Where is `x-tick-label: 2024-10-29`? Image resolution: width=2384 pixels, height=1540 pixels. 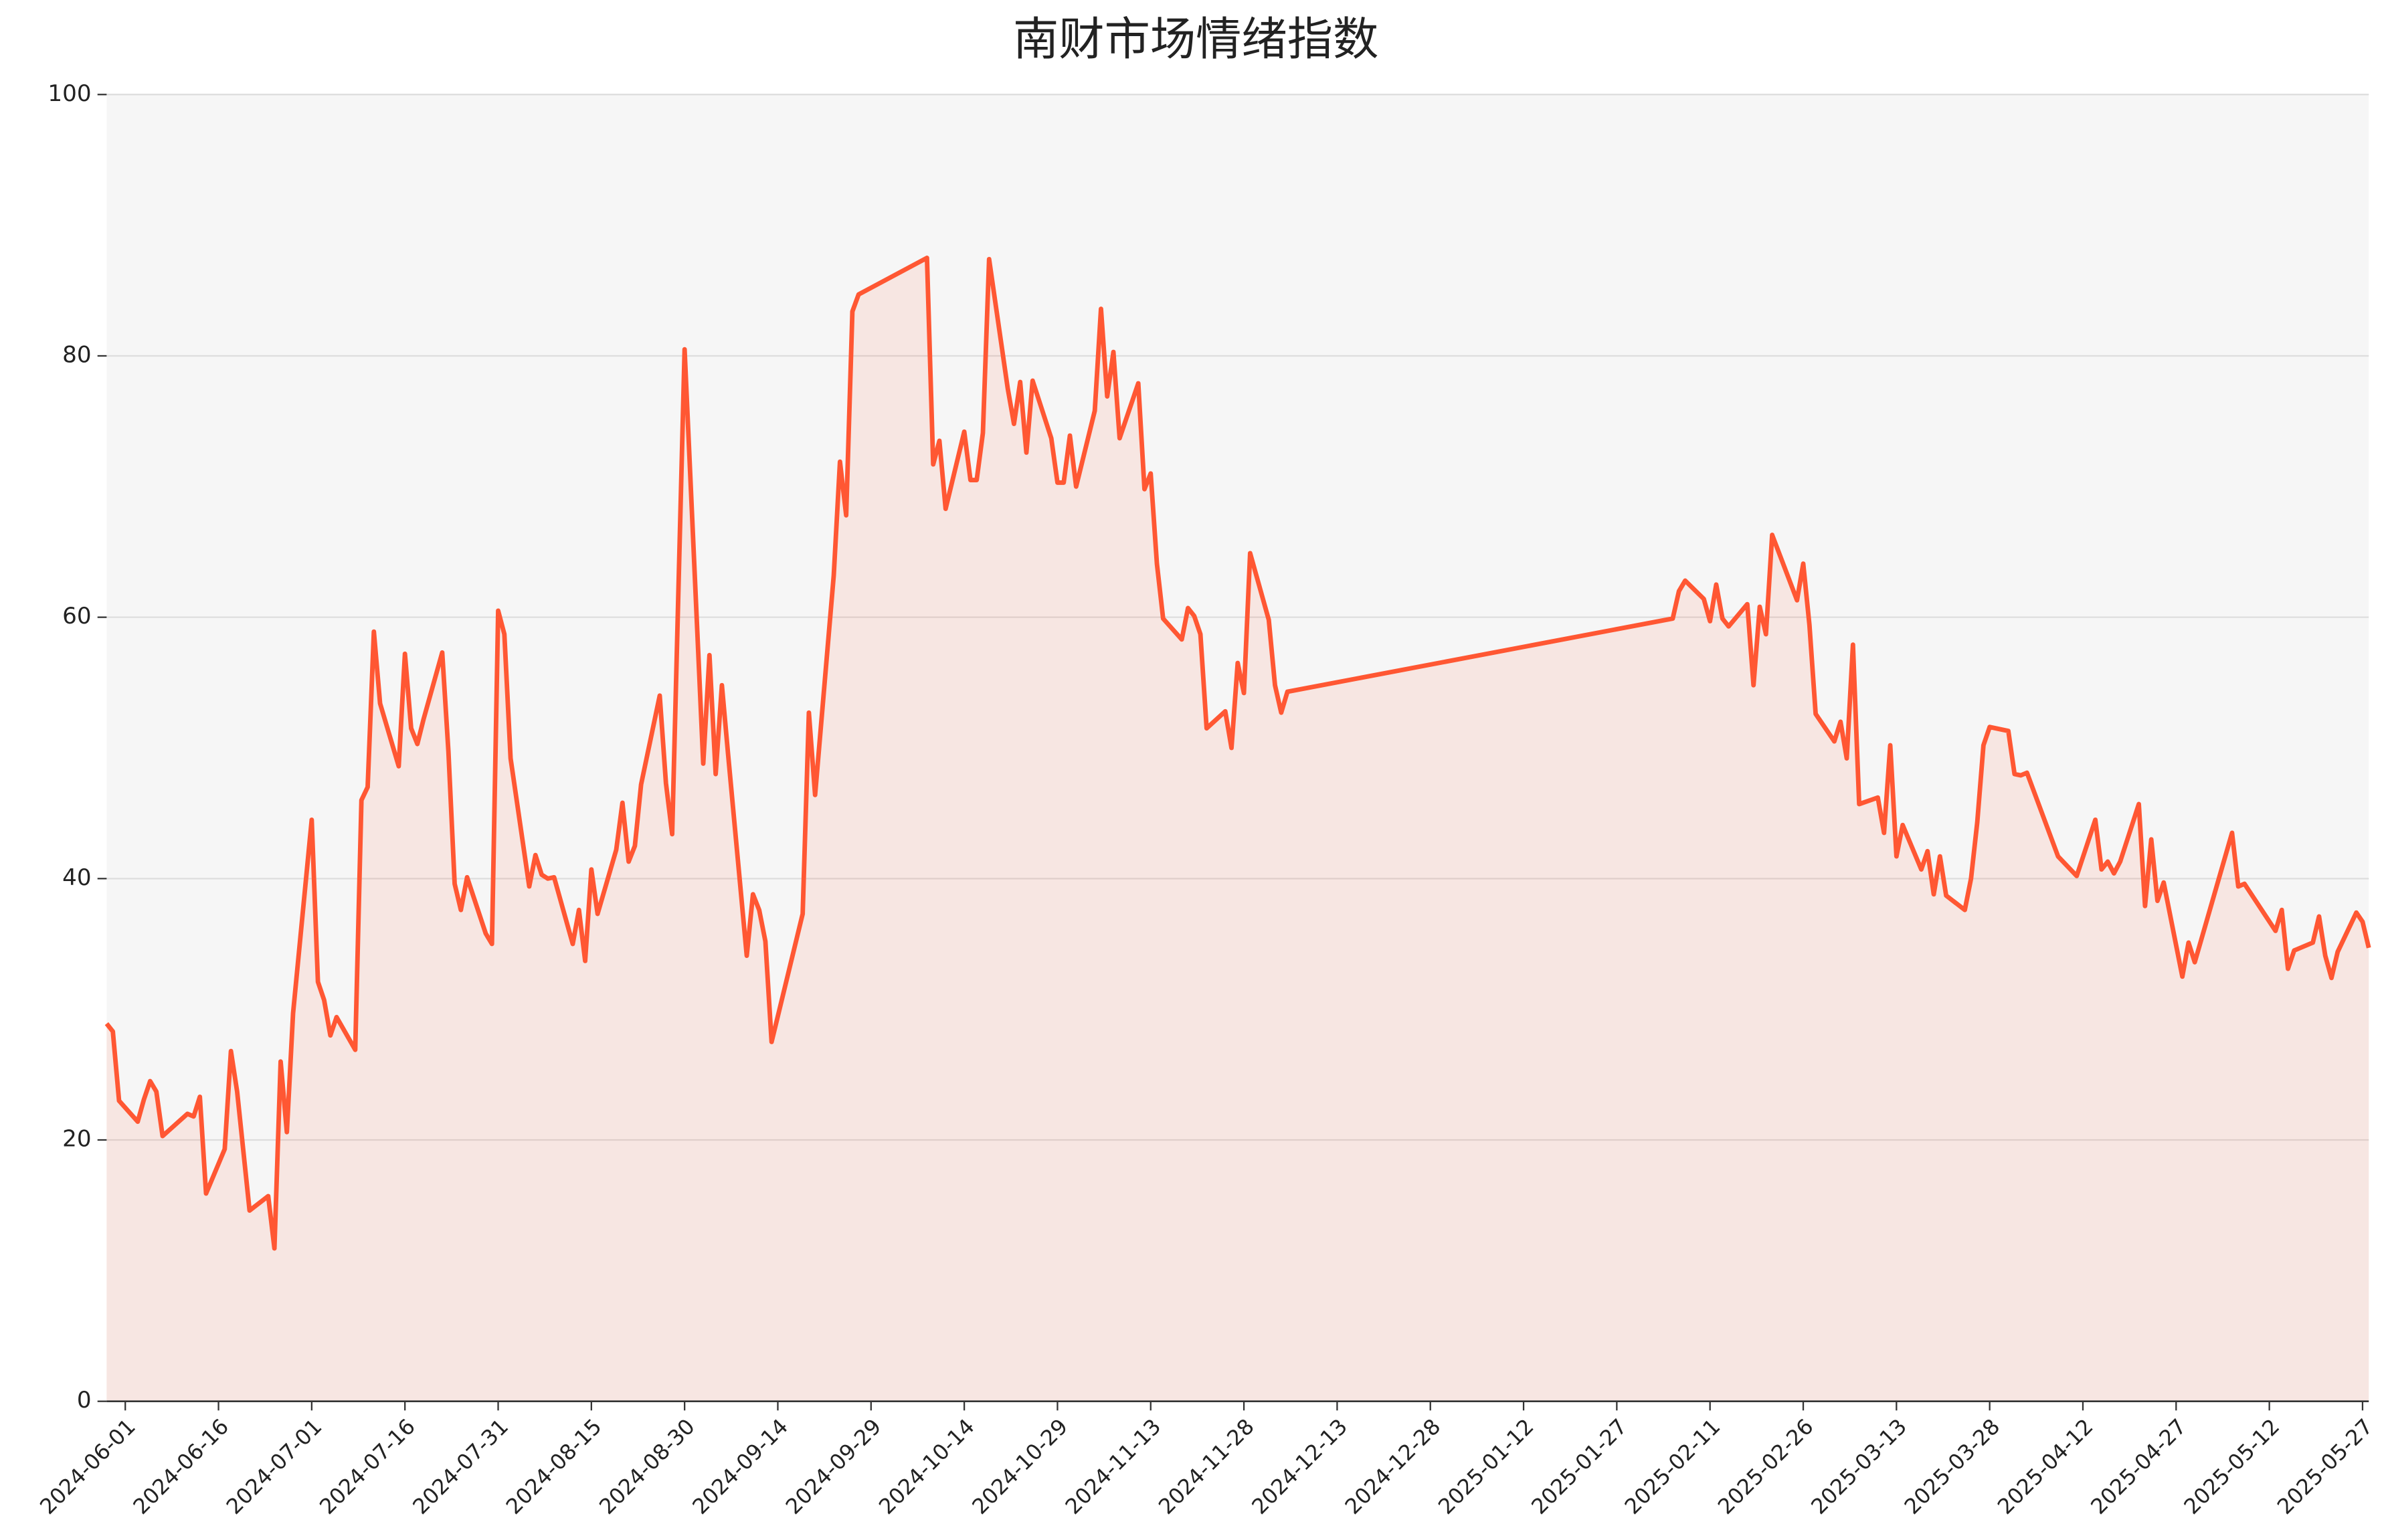 x-tick-label: 2024-10-29 is located at coordinates (1020, 1466).